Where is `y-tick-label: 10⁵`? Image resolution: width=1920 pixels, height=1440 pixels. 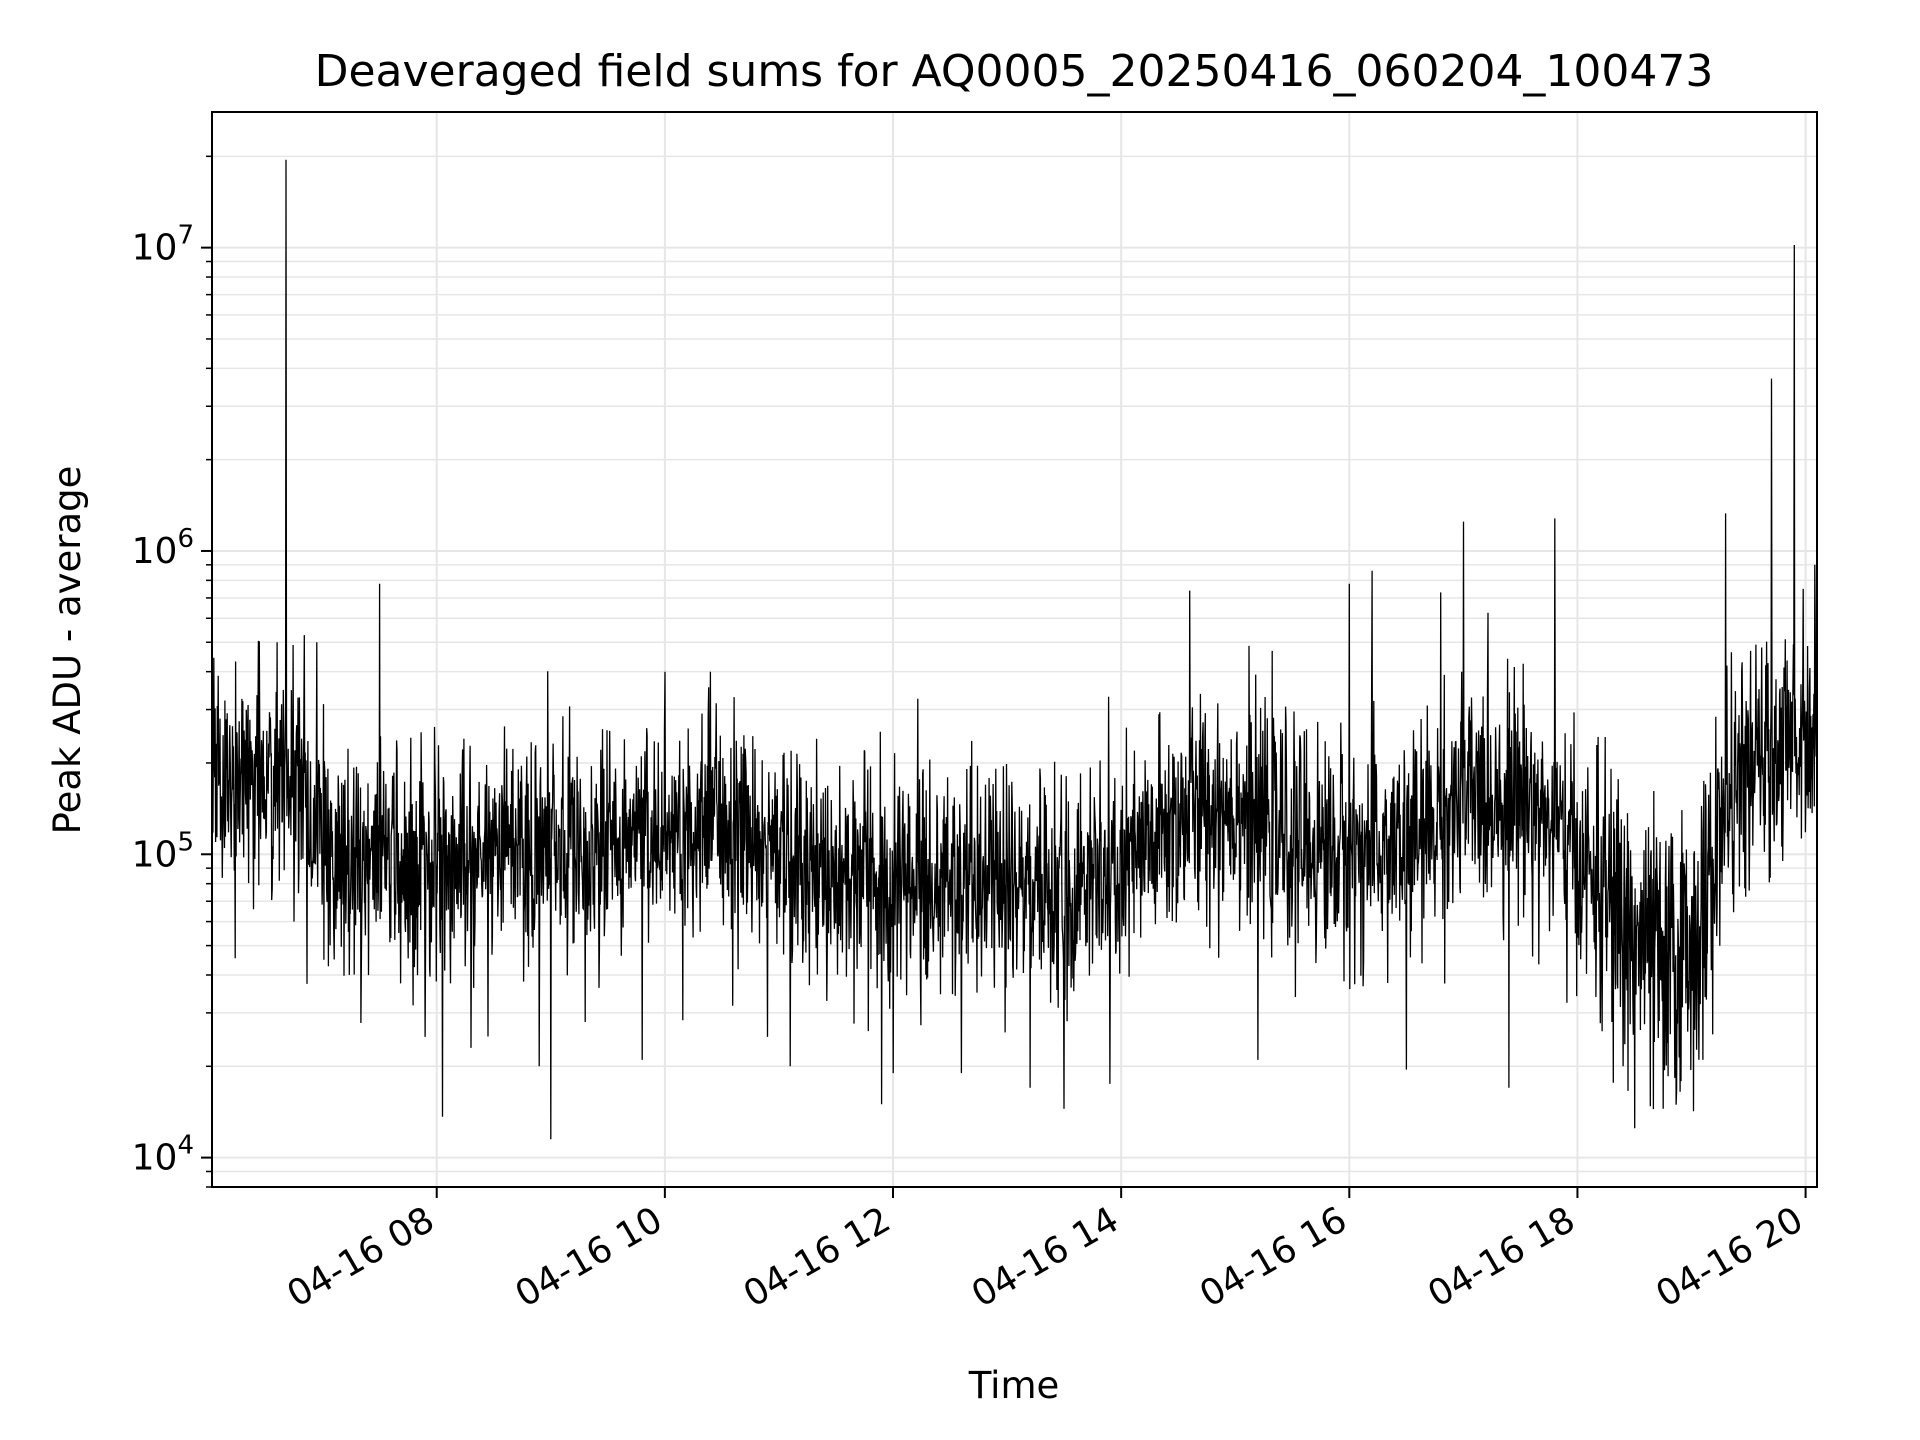
y-tick-label: 10⁵ is located at coordinates (163, 851).